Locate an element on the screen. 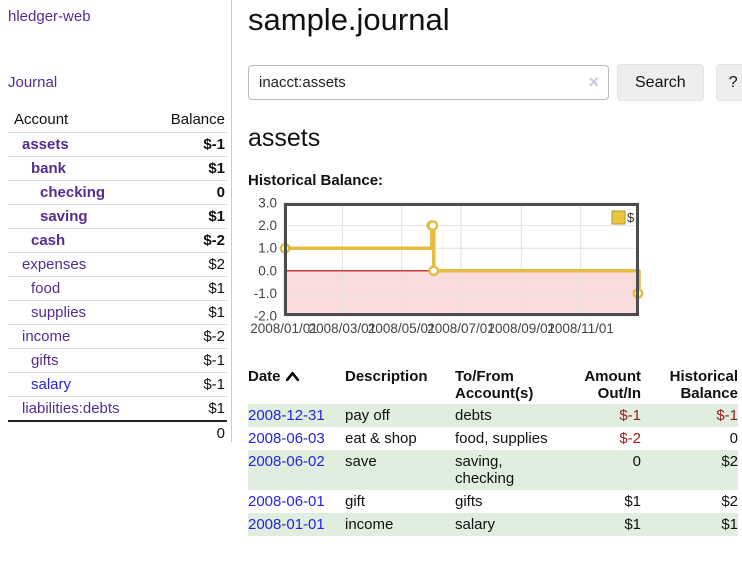 This screenshot has height=582, width=742. transaction-date-link: 2008-06-01 is located at coordinates (286, 501).